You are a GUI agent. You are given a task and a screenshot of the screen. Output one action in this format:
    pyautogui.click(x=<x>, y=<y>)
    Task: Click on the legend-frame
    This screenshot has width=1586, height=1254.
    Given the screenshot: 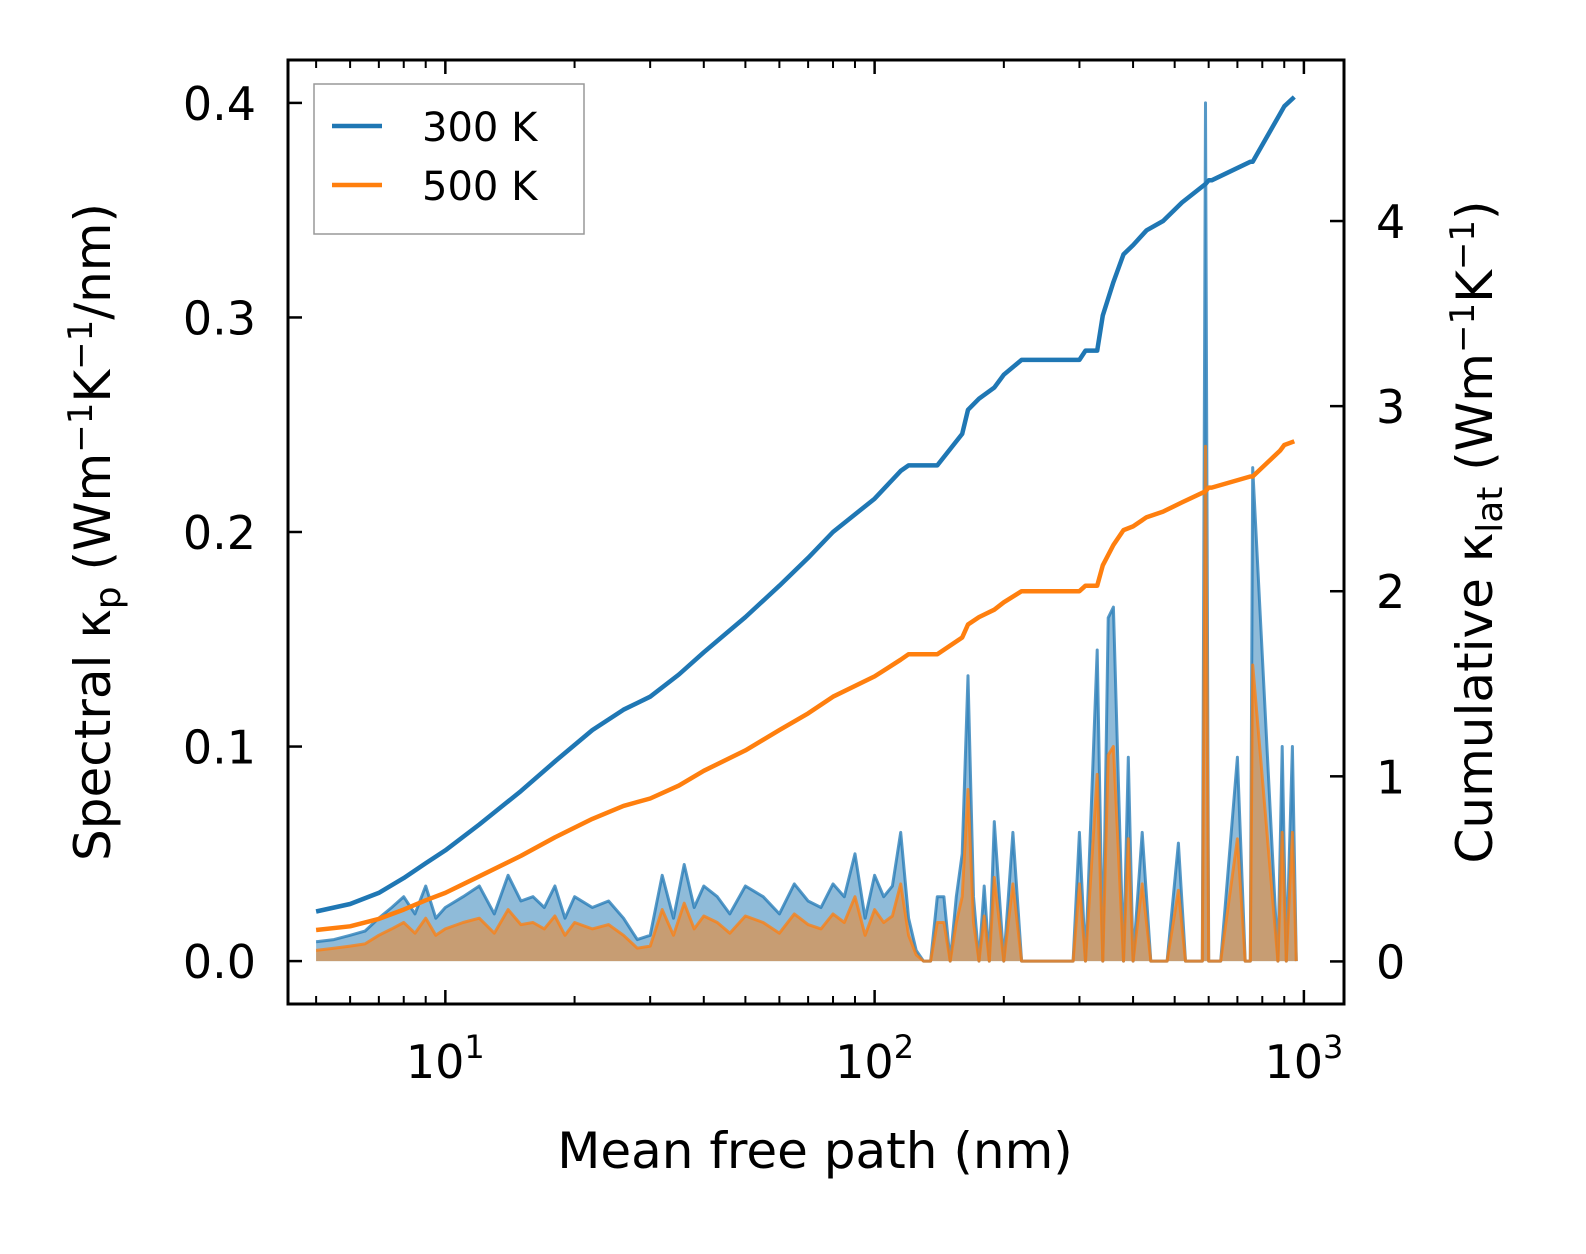 What is the action you would take?
    pyautogui.click(x=449, y=159)
    